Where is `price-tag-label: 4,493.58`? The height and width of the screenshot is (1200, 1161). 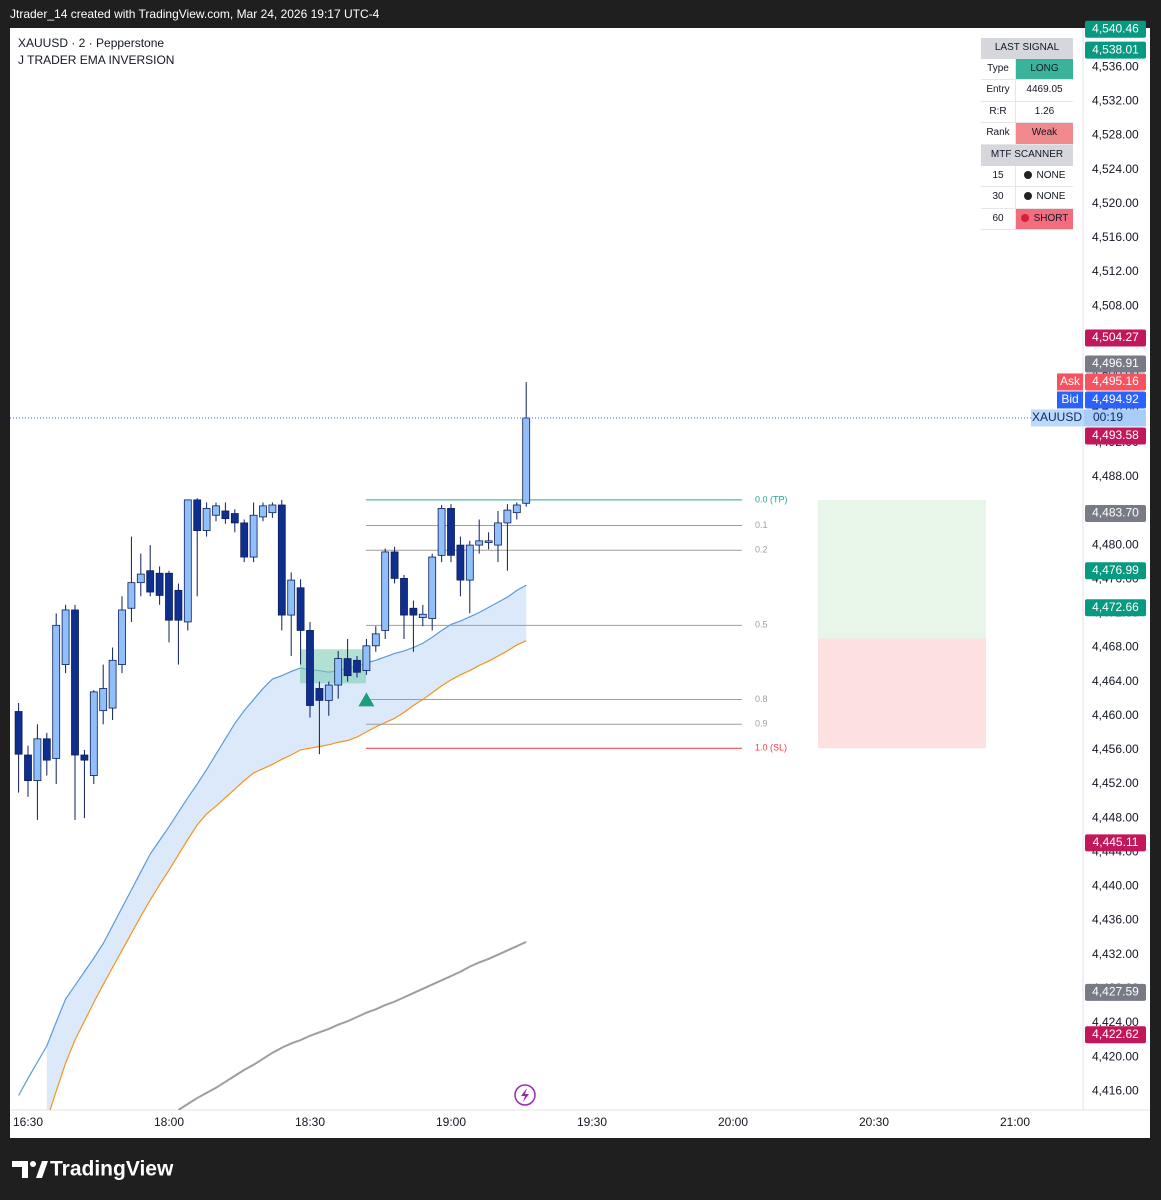 price-tag-label: 4,493.58 is located at coordinates (1115, 435).